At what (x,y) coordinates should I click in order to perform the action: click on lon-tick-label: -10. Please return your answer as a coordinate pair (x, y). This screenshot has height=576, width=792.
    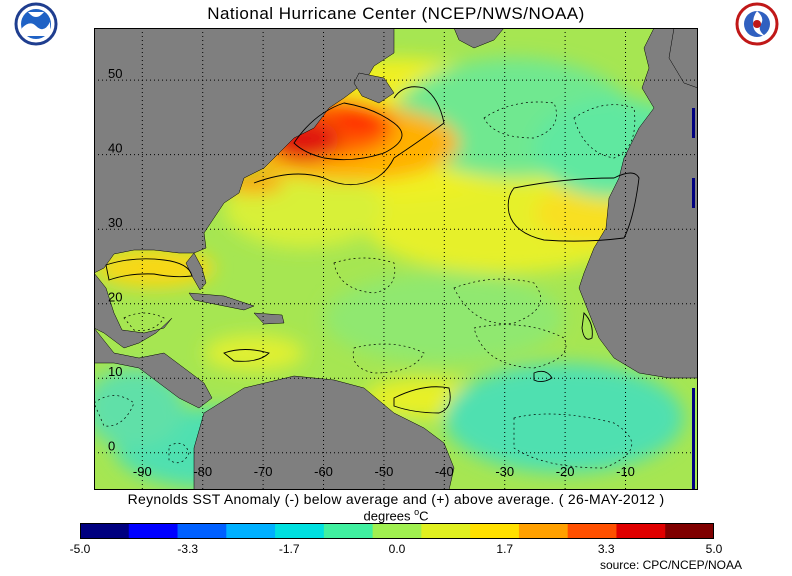
    Looking at the image, I should click on (625, 471).